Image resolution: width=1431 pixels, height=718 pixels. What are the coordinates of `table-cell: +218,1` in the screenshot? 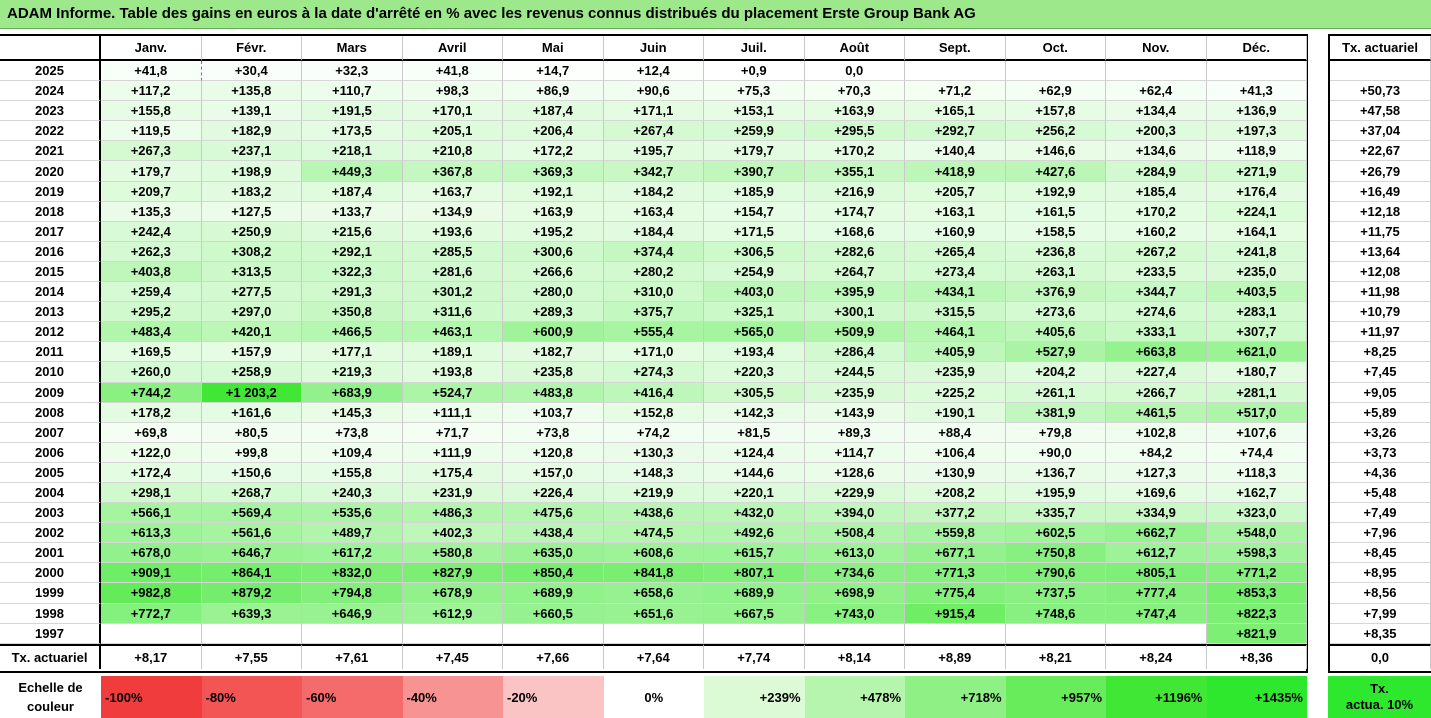 It's located at (352, 151).